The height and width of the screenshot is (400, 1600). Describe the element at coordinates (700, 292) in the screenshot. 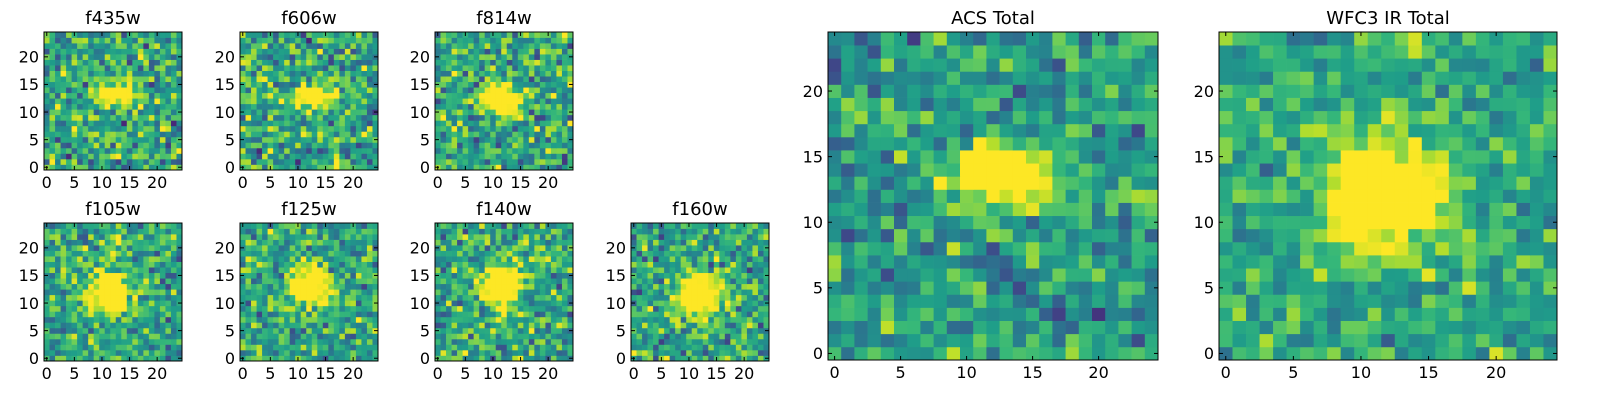

I see `heatmap-cells-f160w` at that location.